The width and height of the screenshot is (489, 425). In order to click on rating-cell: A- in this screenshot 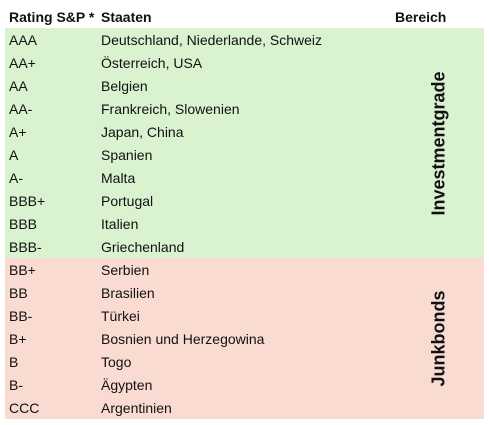, I will do `click(16, 178)`.